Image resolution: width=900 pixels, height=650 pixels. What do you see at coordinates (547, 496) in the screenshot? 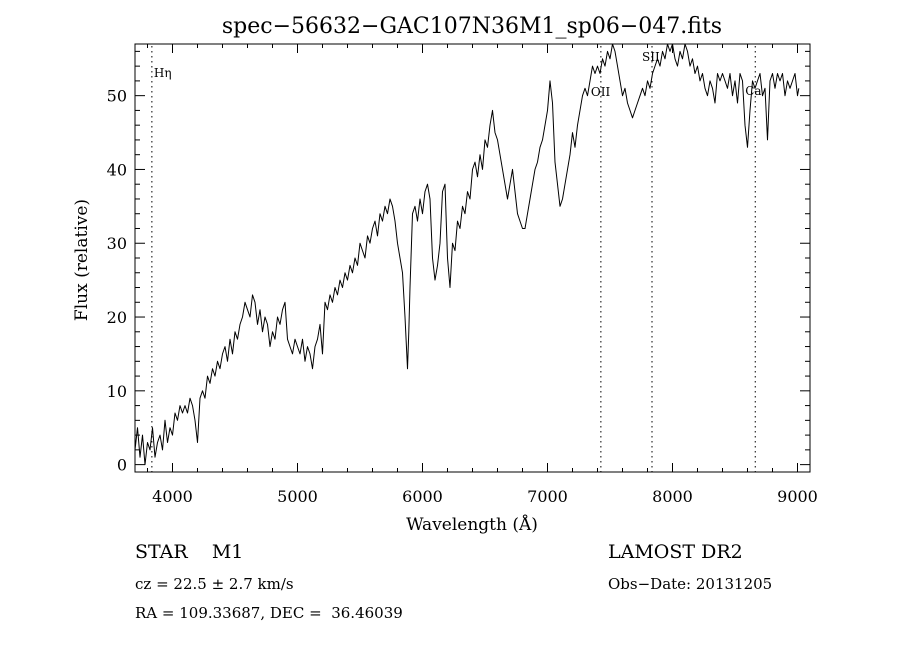
I see `x-tick-label: 7000` at bounding box center [547, 496].